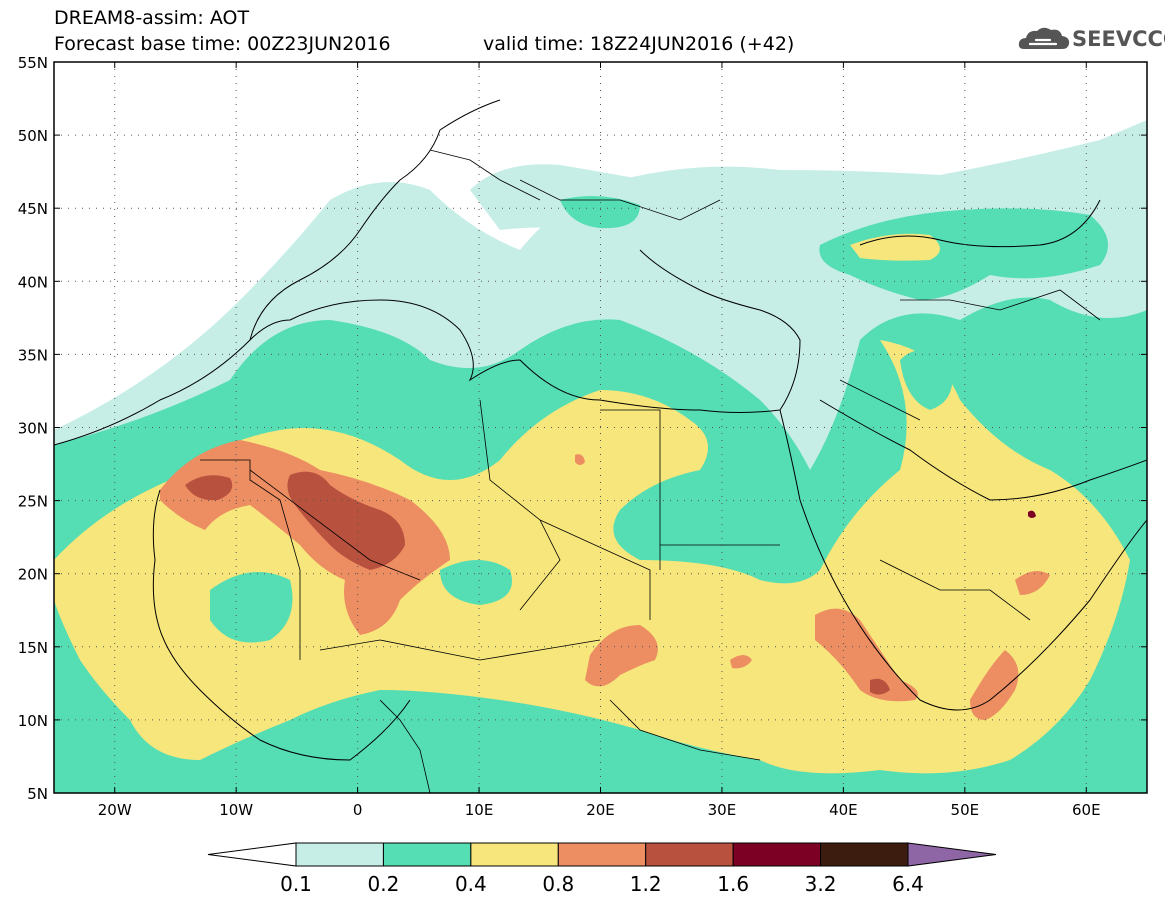 The width and height of the screenshot is (1165, 905). Describe the element at coordinates (33, 209) in the screenshot. I see `lat-tick-label: 45N` at that location.